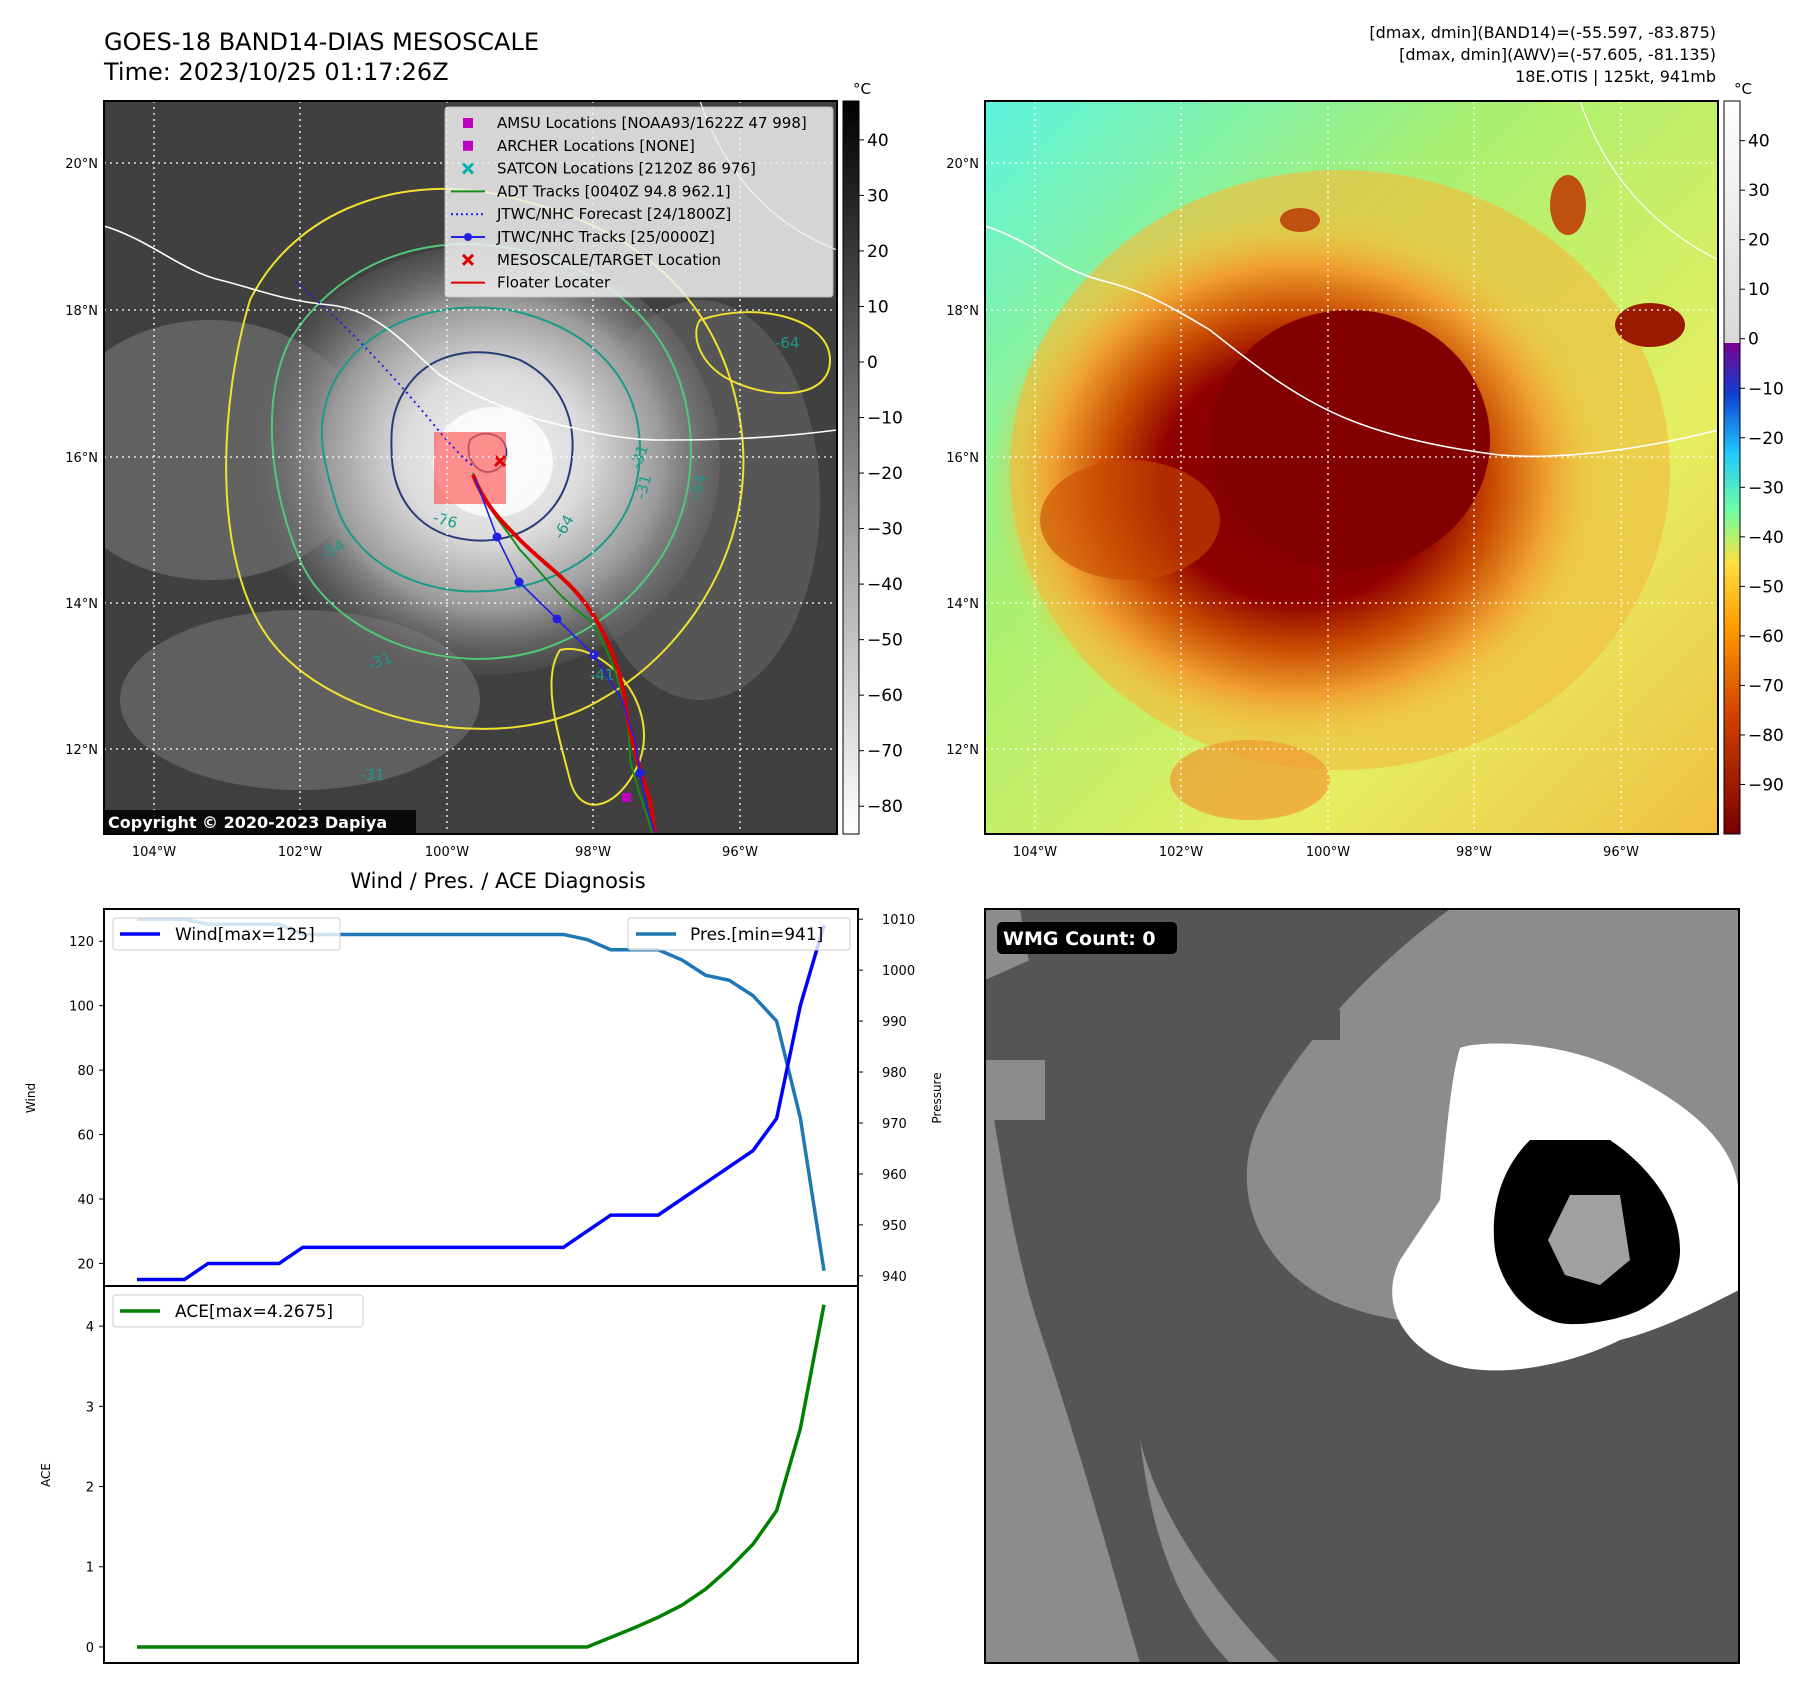 The image size is (1797, 1690). What do you see at coordinates (1328, 852) in the screenshot?
I see `lon-tick-label: 100°W` at bounding box center [1328, 852].